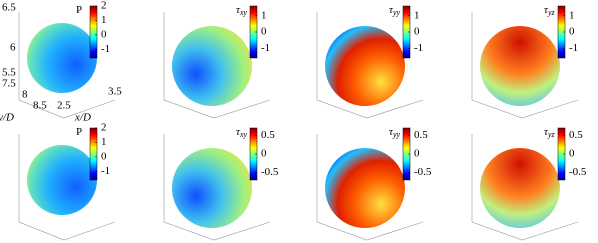  Describe the element at coordinates (64, 106) in the screenshot. I see `x-tick: 2.5` at that location.